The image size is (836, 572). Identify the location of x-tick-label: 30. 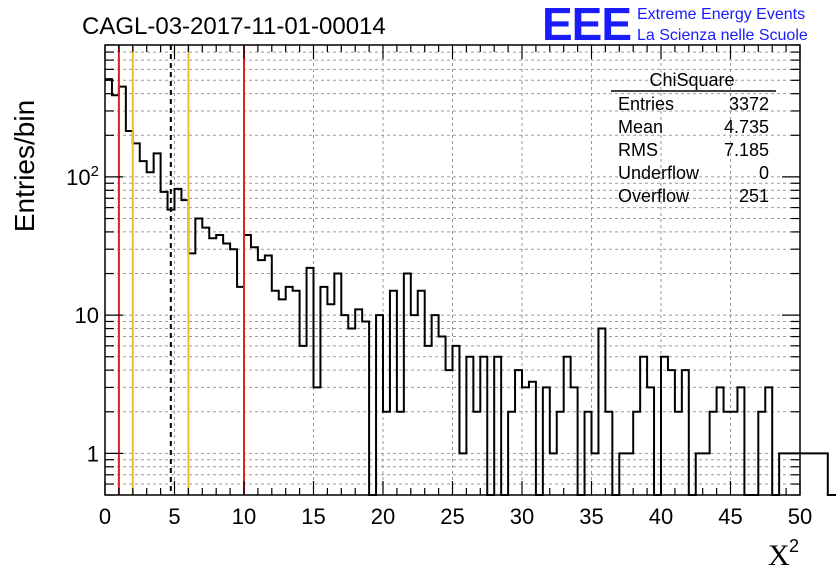
(522, 516).